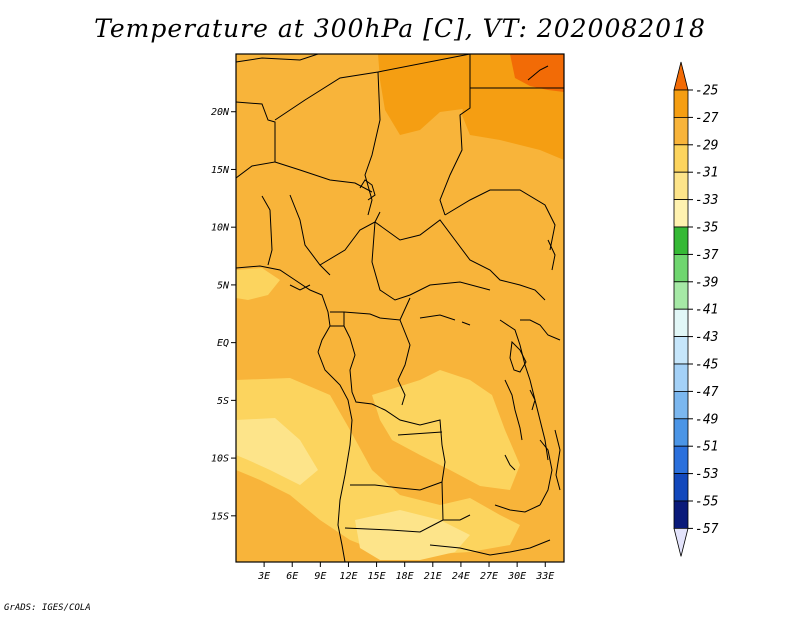 The height and width of the screenshot is (618, 800). What do you see at coordinates (707, 118) in the screenshot?
I see `colorbar-label: -27` at bounding box center [707, 118].